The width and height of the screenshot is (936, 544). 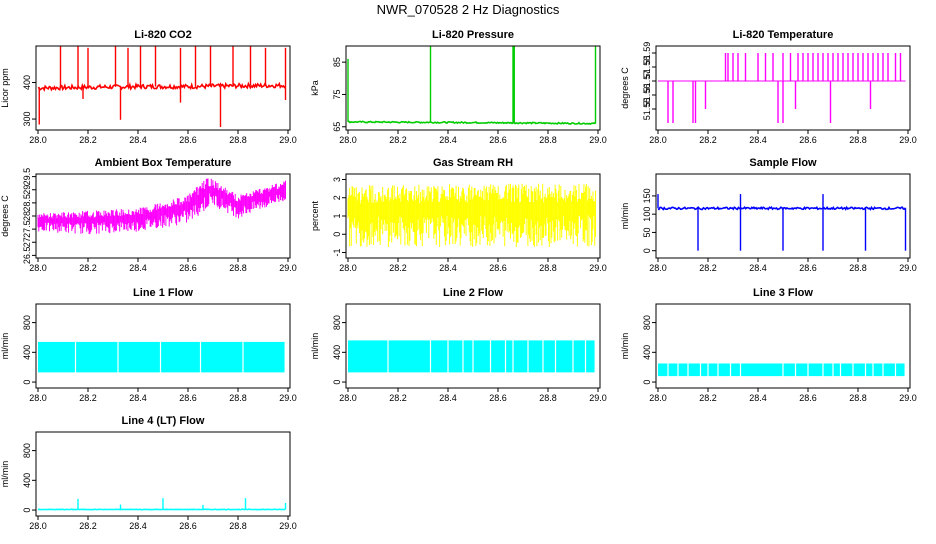 What do you see at coordinates (473, 35) in the screenshot?
I see `panel-title: Li-820 Pressure` at bounding box center [473, 35].